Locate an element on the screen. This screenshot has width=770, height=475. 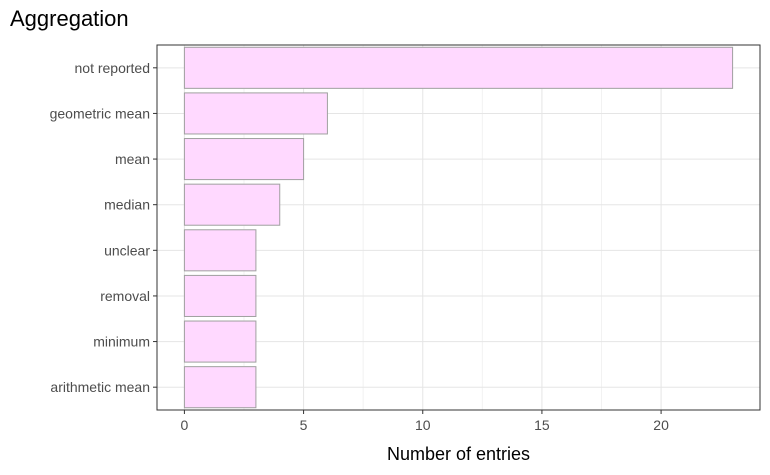
x-tick-label: 20 is located at coordinates (661, 425).